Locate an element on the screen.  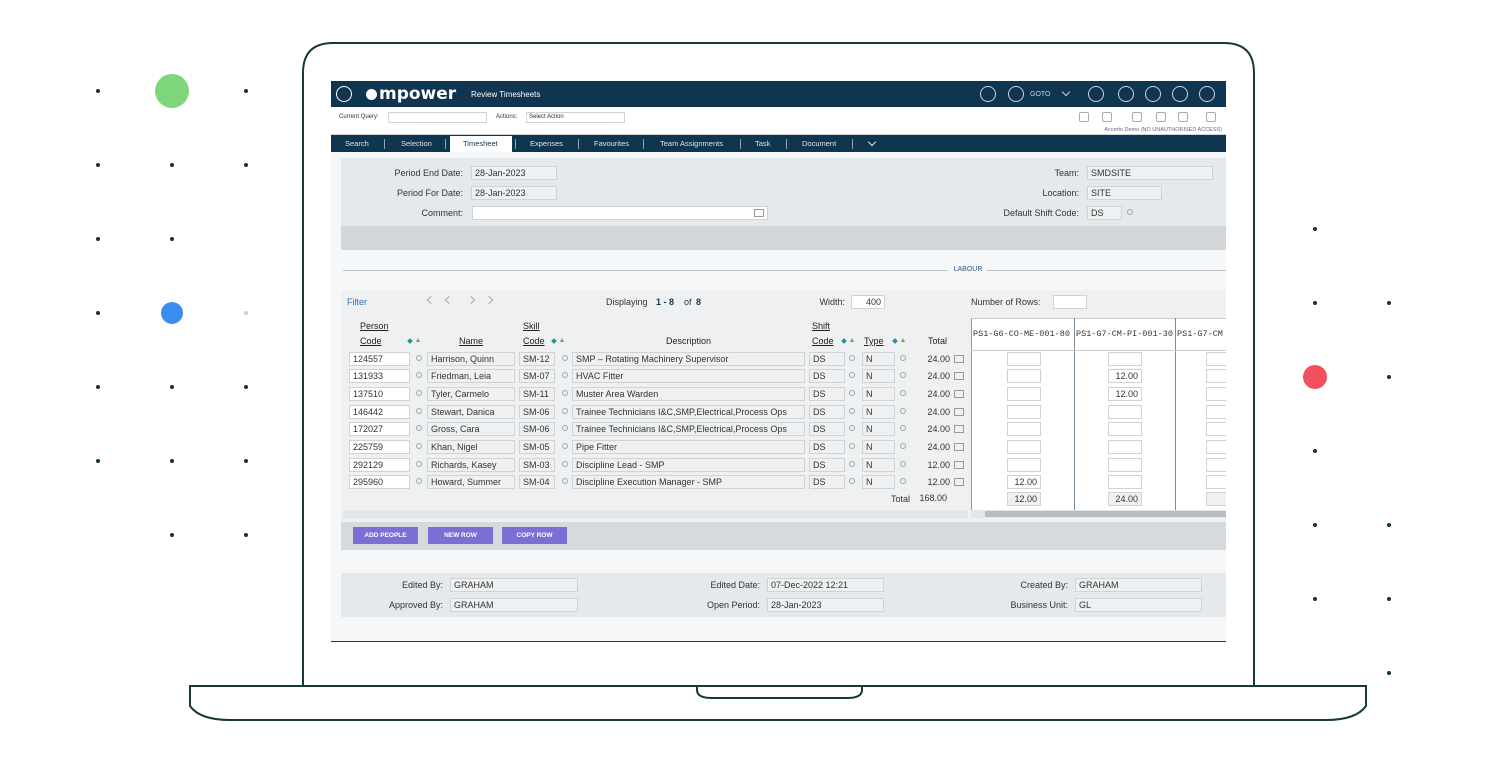
column-total: 12 is located at coordinates (1216, 499).